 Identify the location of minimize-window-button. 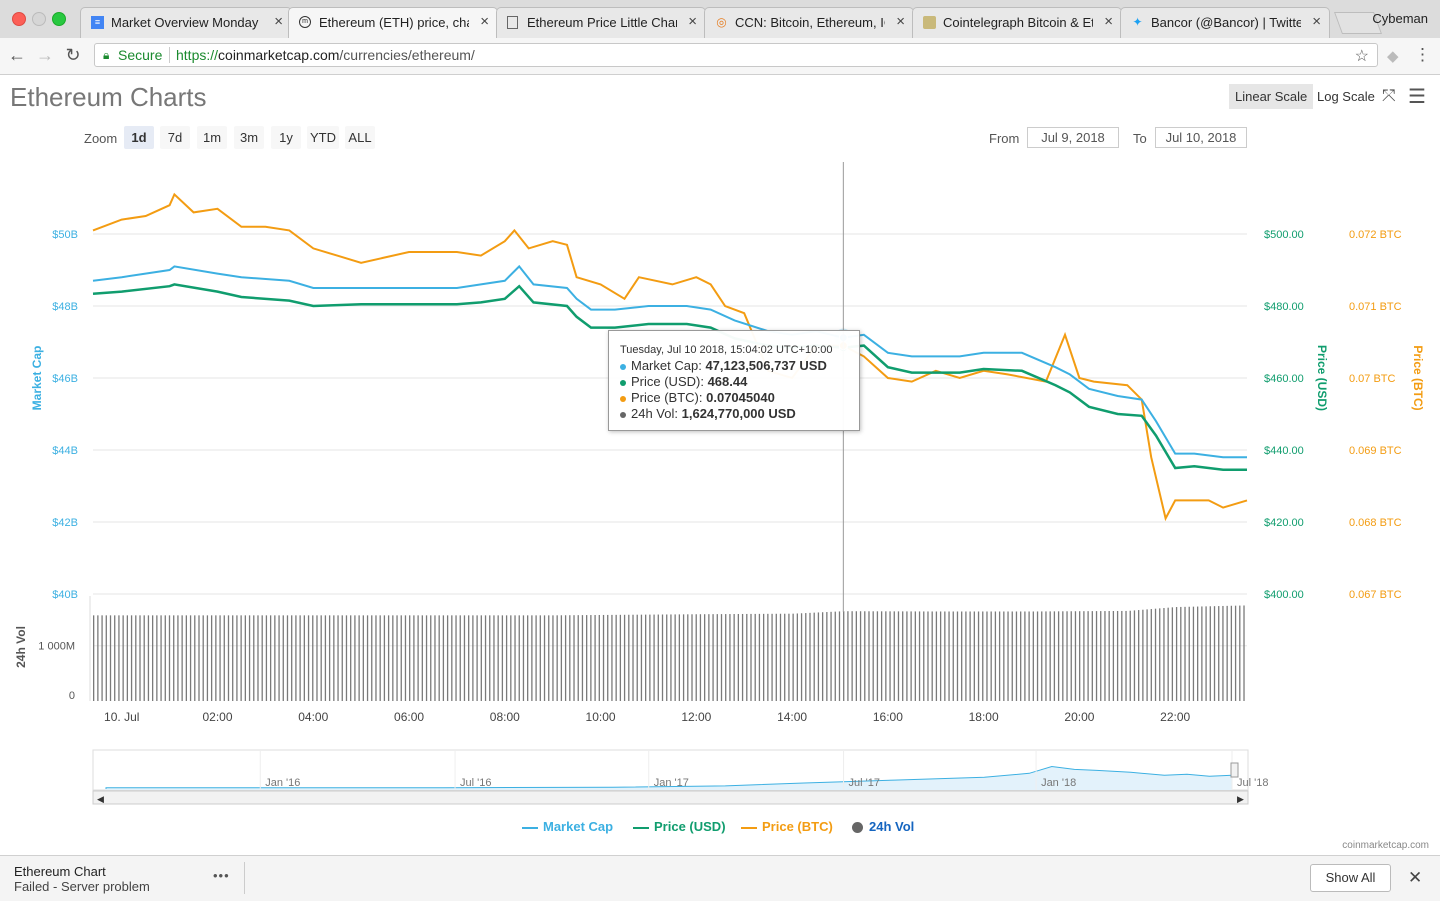
(39, 19).